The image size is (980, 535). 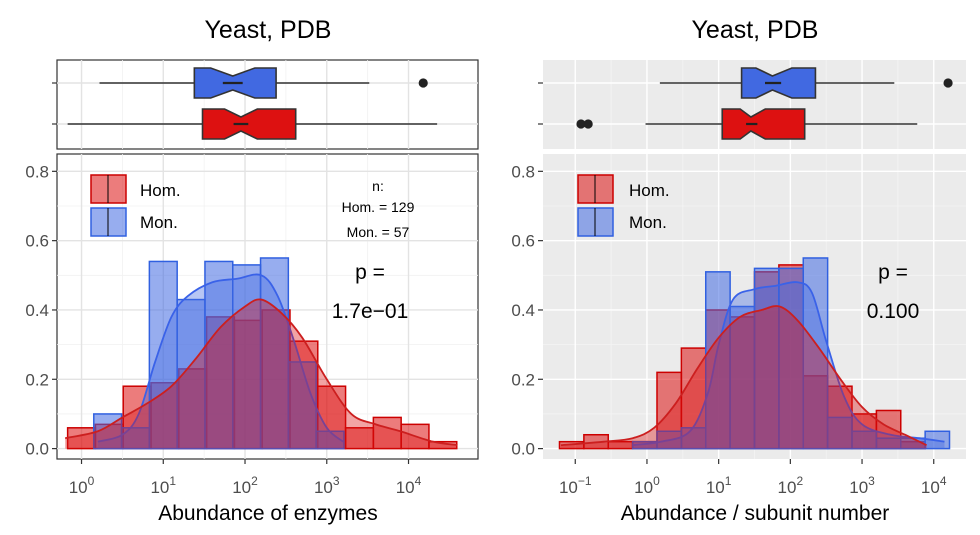 I want to click on left-hom-density-area, so click(x=261, y=374).